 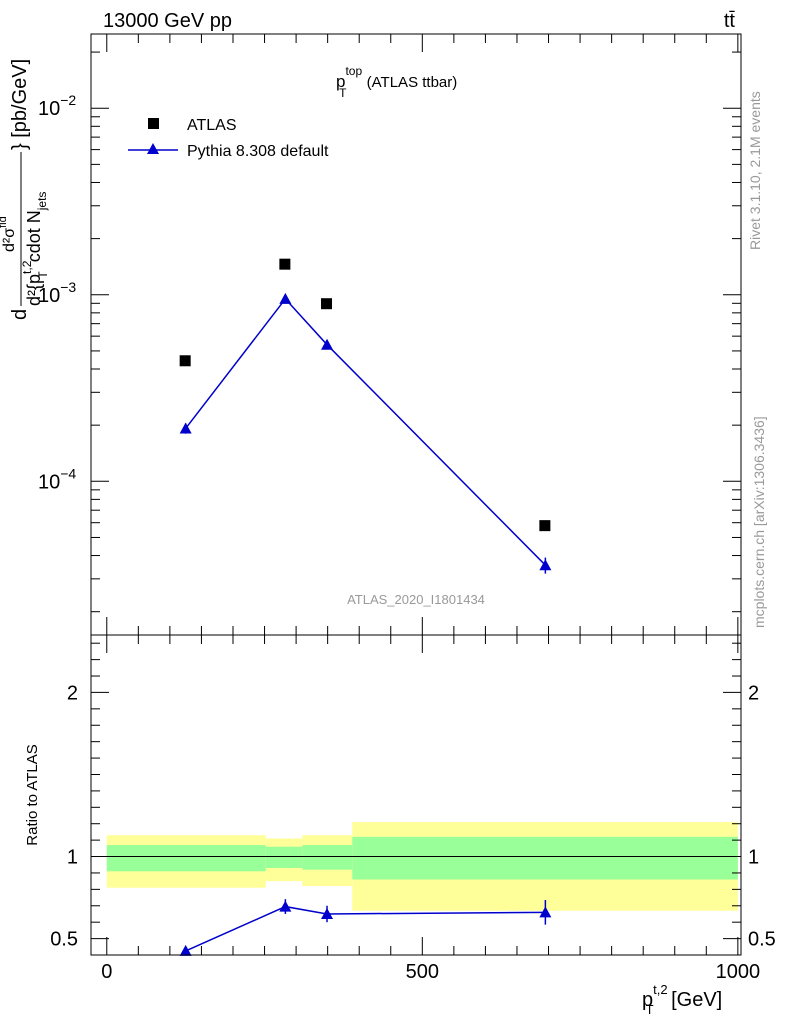 I want to click on main-plot-marks, so click(x=365, y=416).